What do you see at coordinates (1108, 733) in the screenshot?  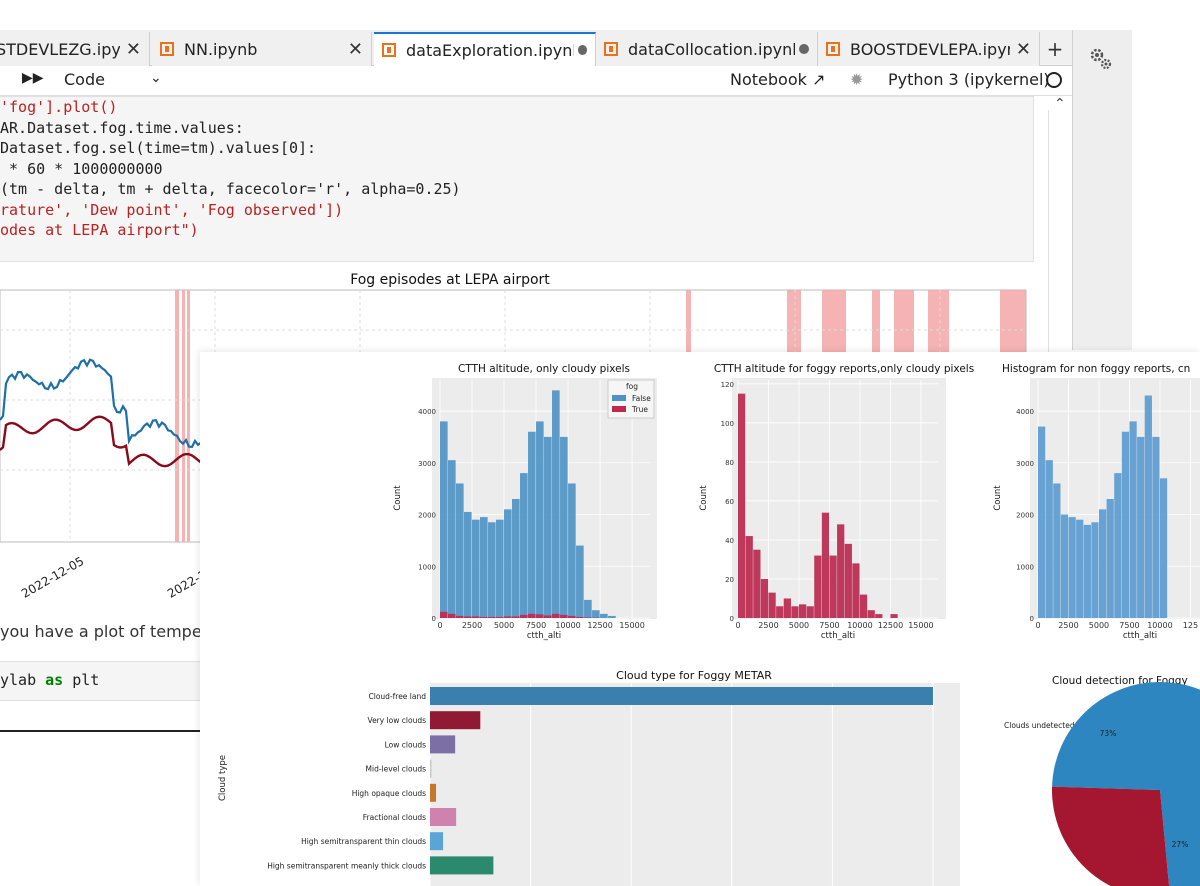 I see `pie-value-label: 73%` at bounding box center [1108, 733].